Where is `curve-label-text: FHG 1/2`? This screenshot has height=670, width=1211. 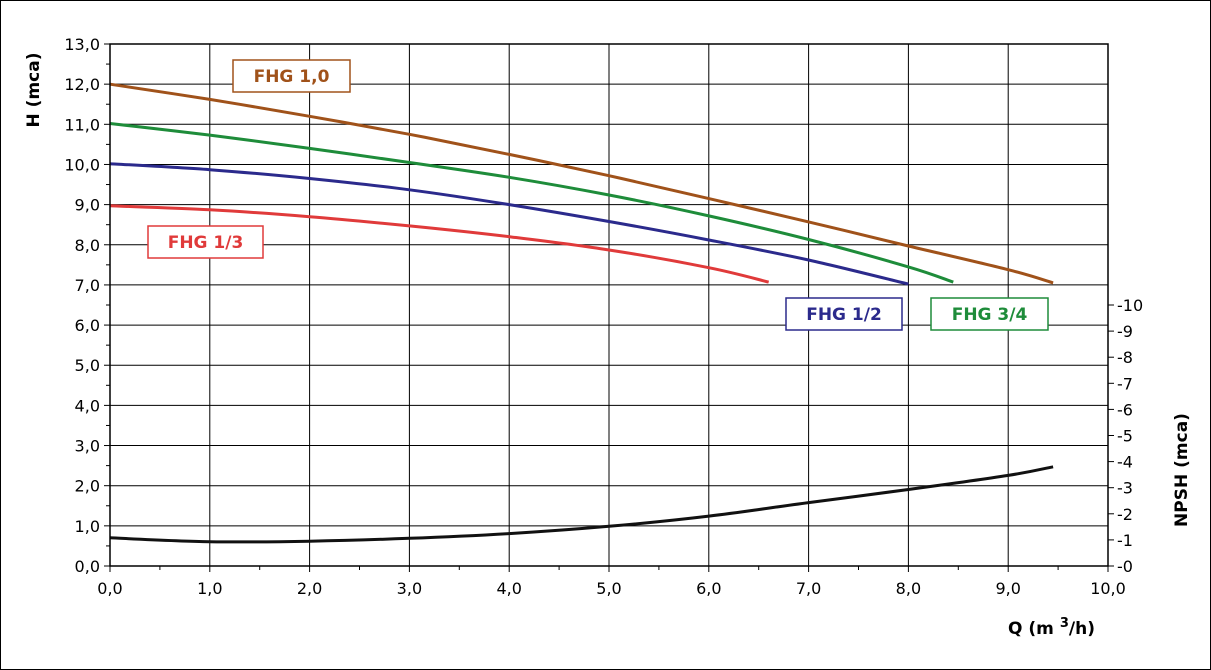 curve-label-text: FHG 1/2 is located at coordinates (844, 315).